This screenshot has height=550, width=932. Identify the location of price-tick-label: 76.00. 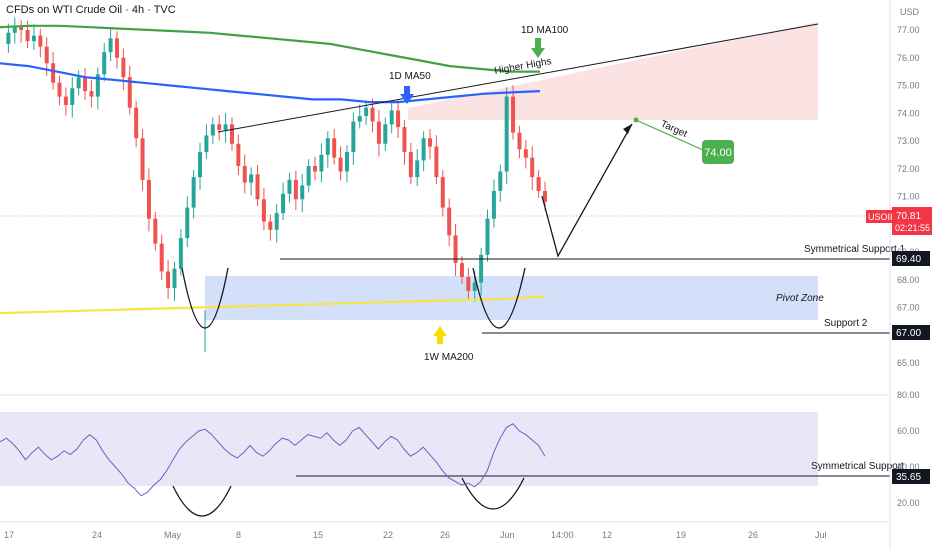
(908, 58).